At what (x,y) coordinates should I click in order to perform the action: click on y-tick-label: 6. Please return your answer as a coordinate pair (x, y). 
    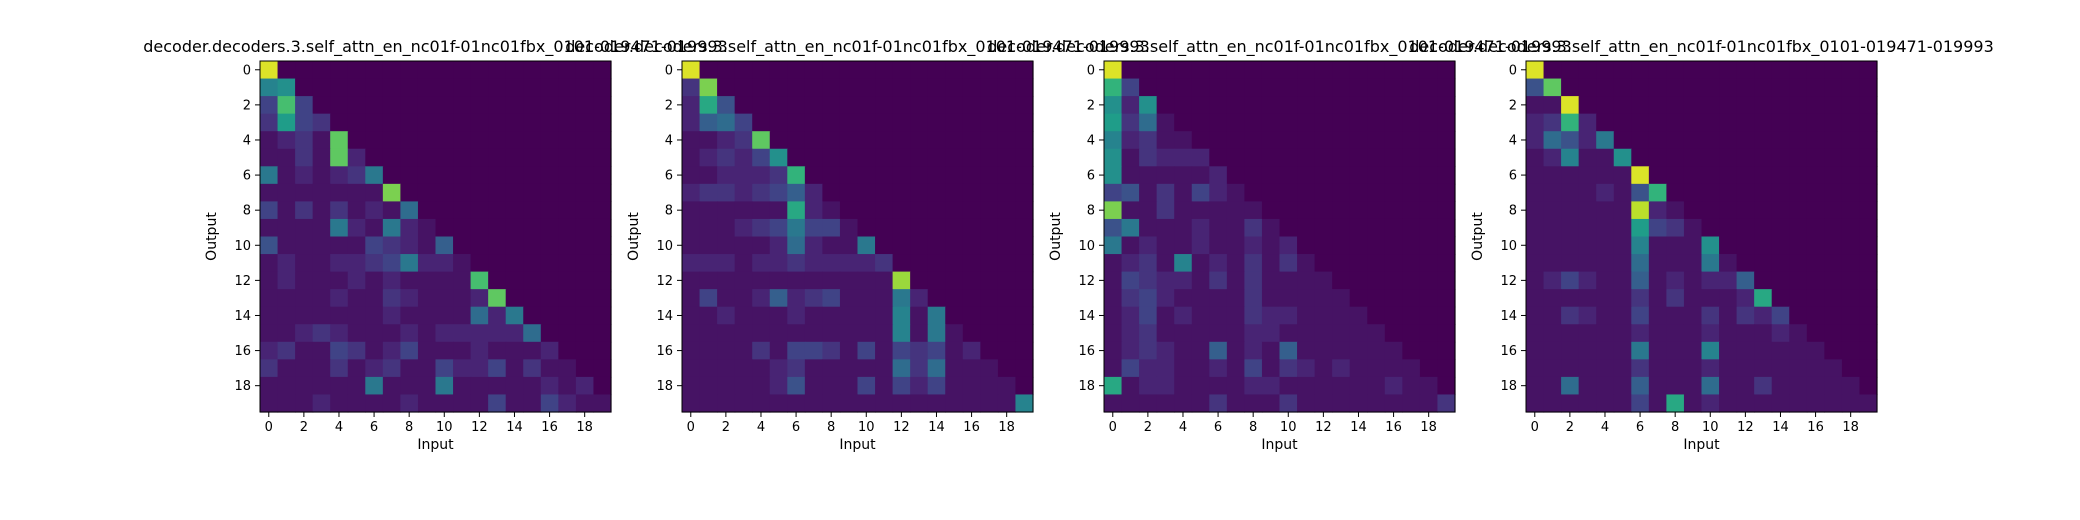
    Looking at the image, I should click on (1513, 176).